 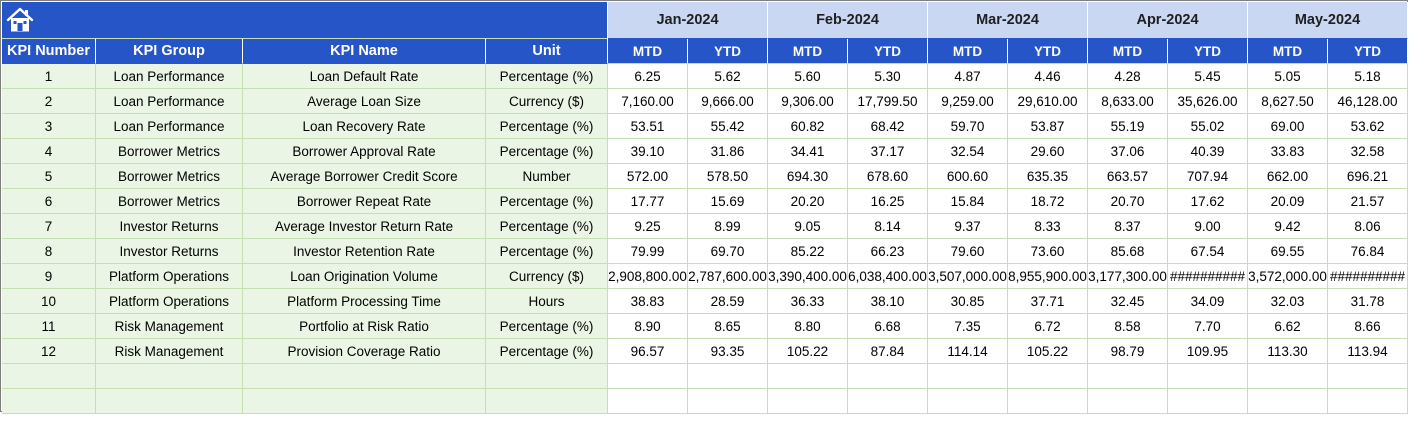 I want to click on value-cell: 67.54, so click(x=1208, y=251).